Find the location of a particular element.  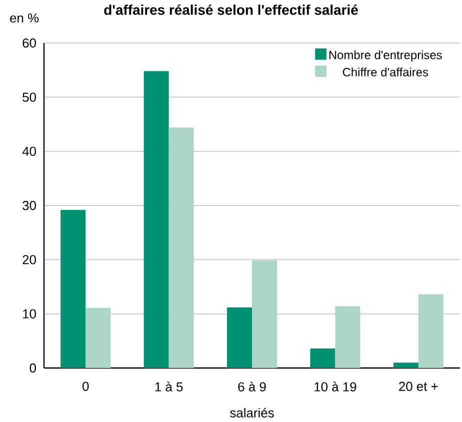

y-tick-label: 10 is located at coordinates (29, 313).